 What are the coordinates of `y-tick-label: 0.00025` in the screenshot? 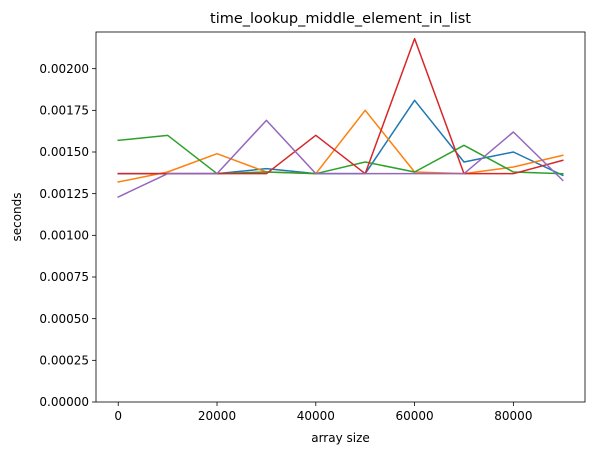 It's located at (64, 361).